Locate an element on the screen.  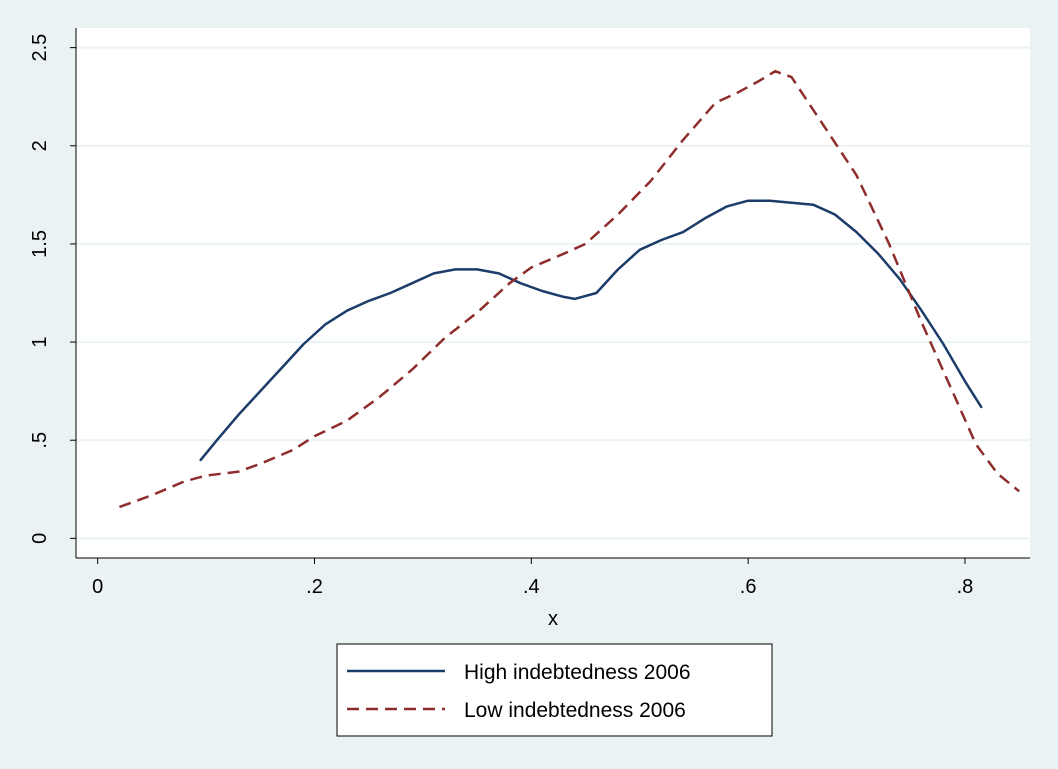
legend-label-low: Low indebtedness 2006 is located at coordinates (575, 710).